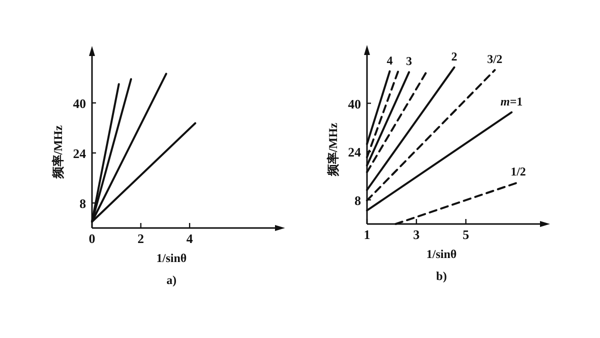 This screenshot has height=338, width=600. I want to click on text: a), so click(171, 280).